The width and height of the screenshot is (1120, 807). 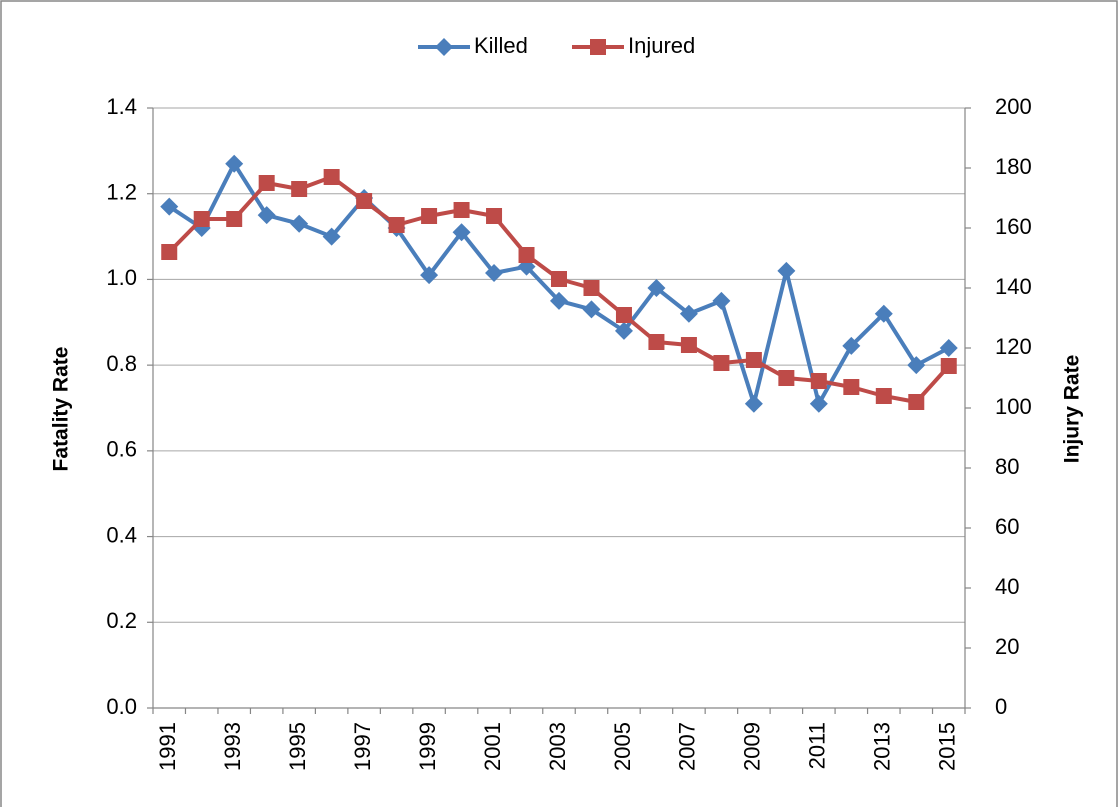 What do you see at coordinates (1013, 286) in the screenshot?
I see `y2-tick-label: 140` at bounding box center [1013, 286].